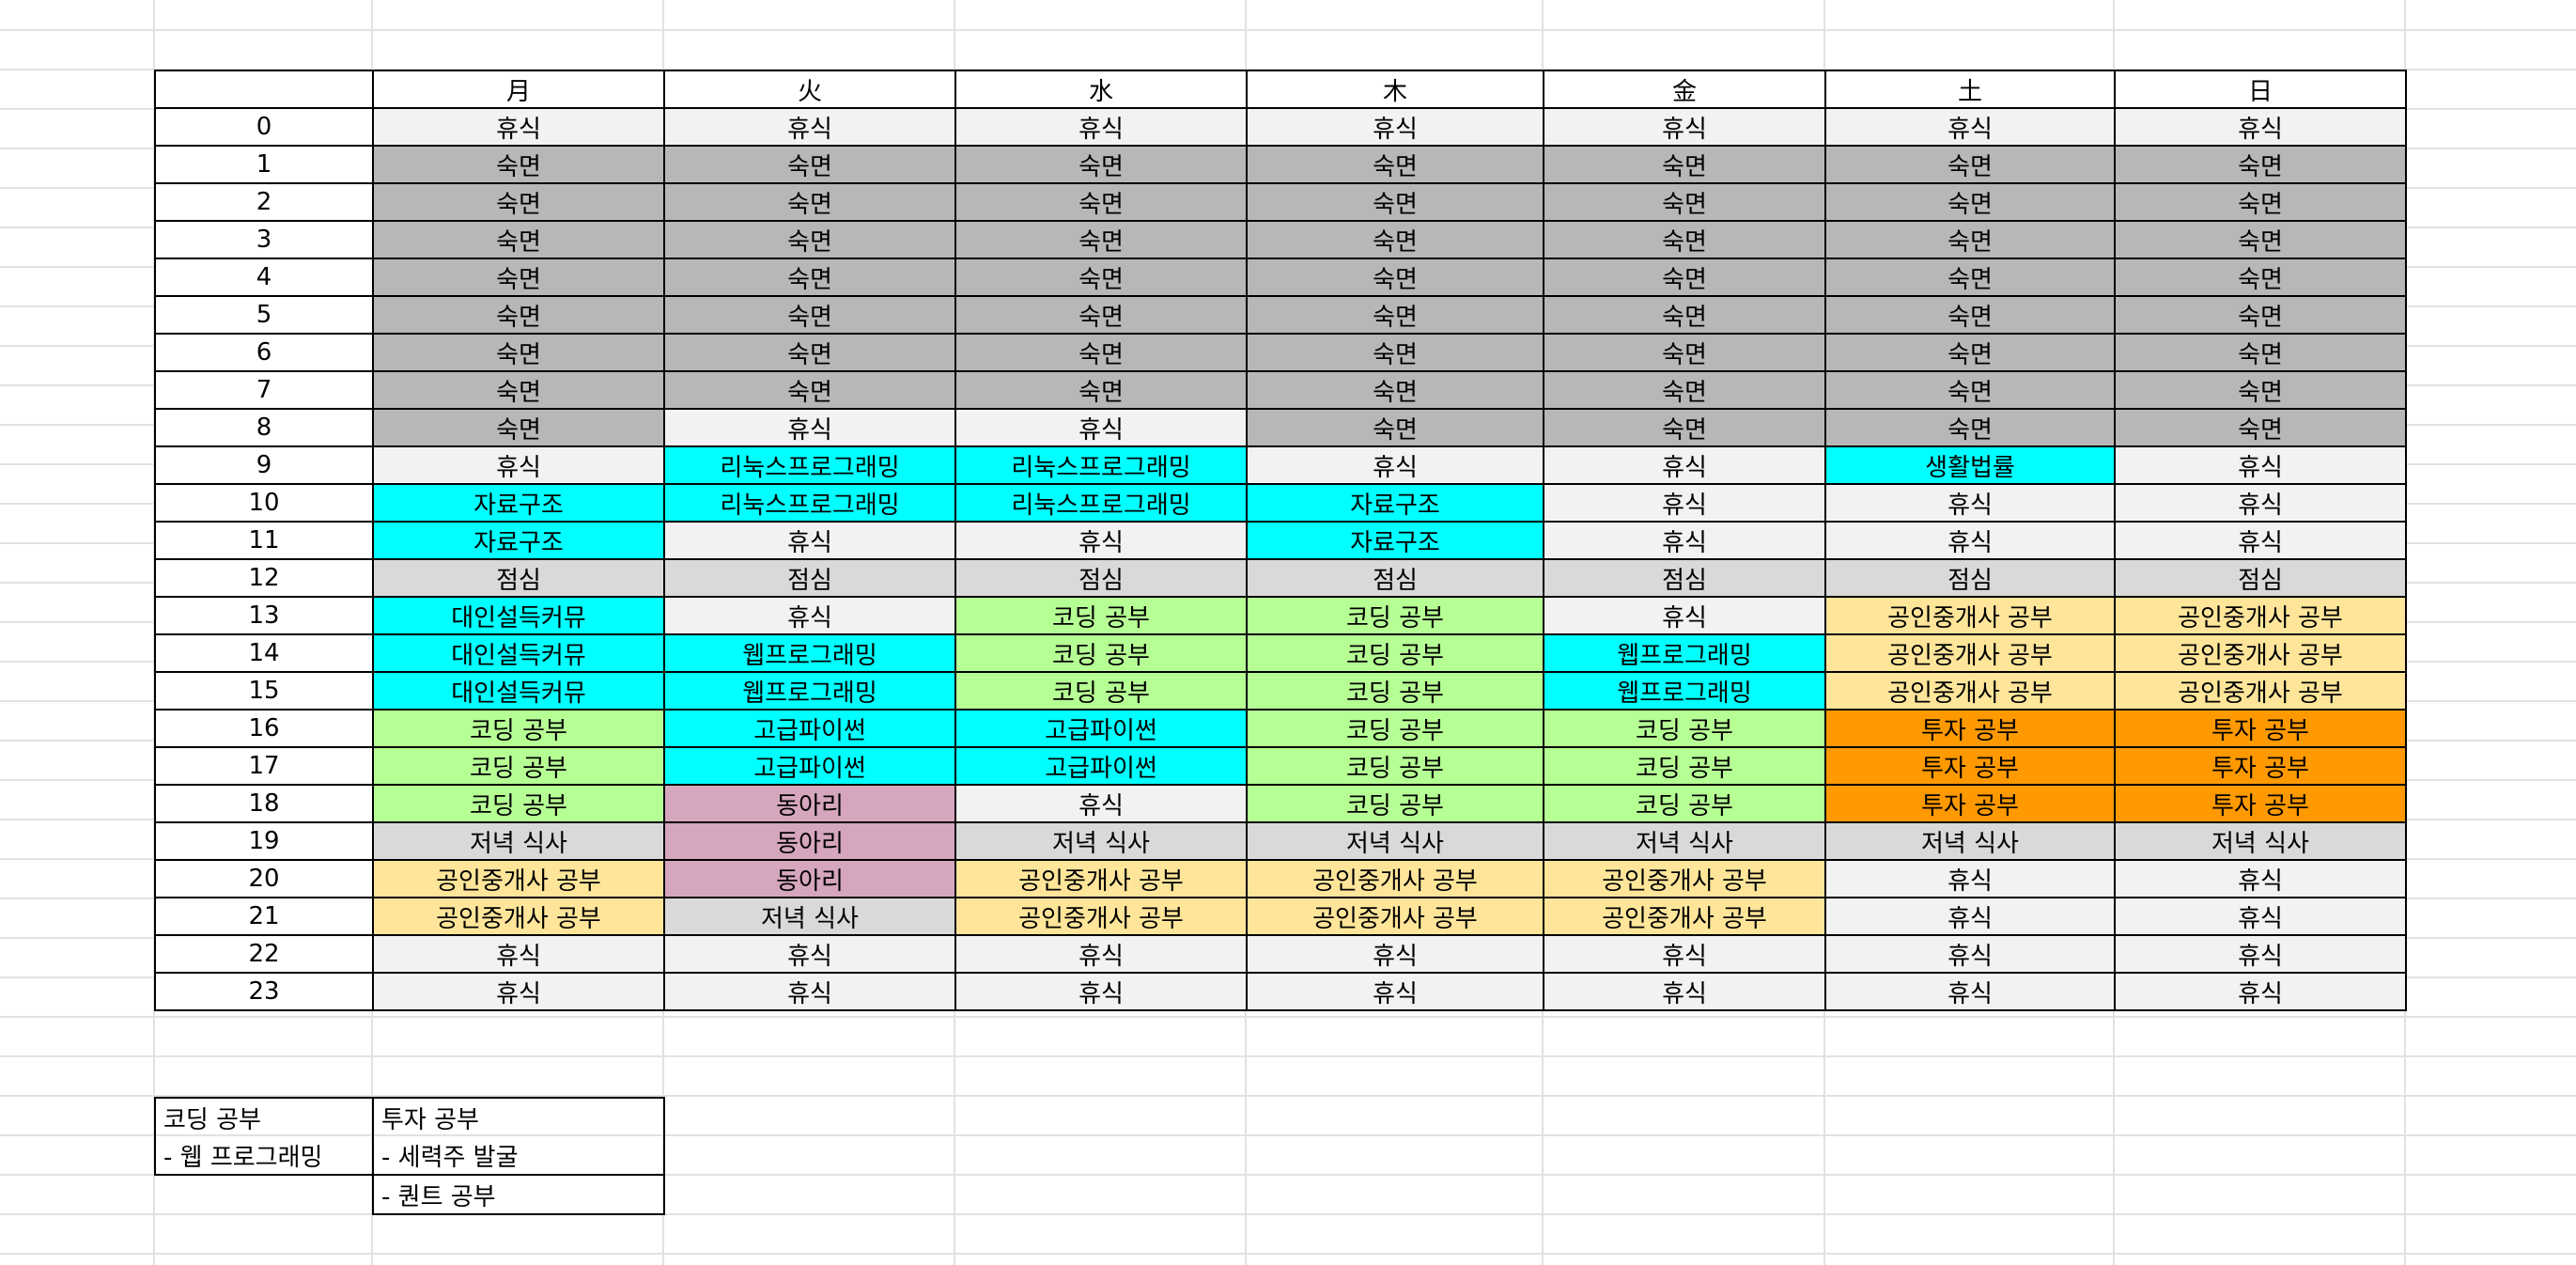 This screenshot has width=2576, height=1265. Describe the element at coordinates (1101, 89) in the screenshot. I see `day-header: 水` at that location.